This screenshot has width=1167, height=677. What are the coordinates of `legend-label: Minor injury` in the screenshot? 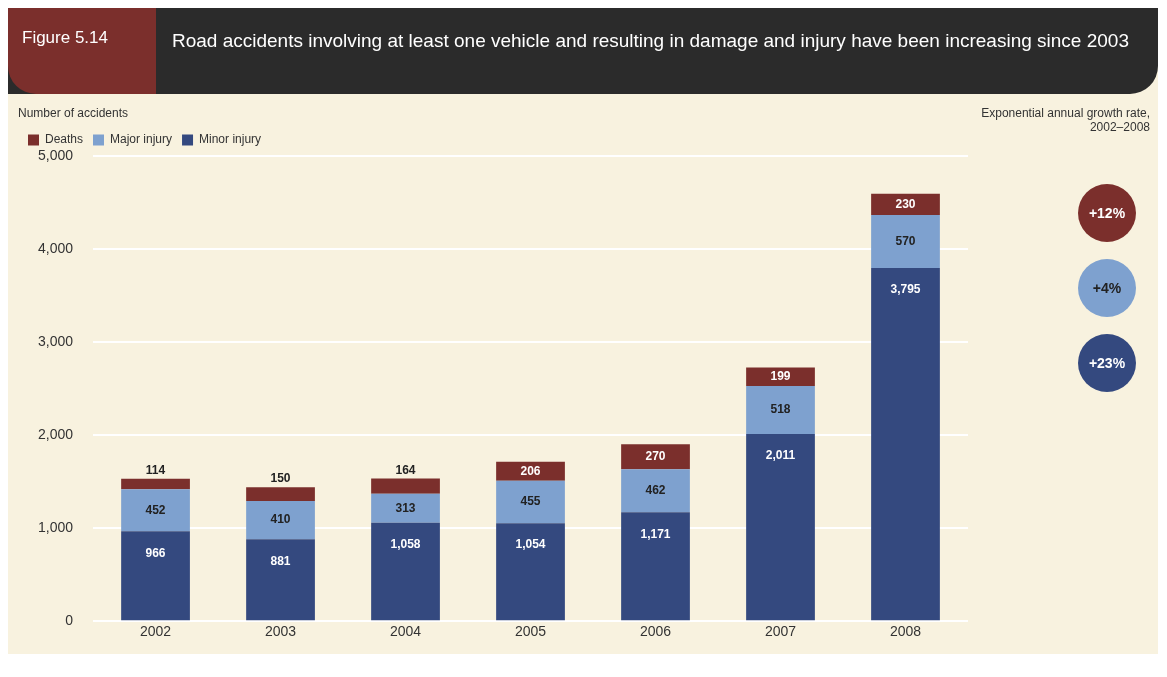 It's located at (230, 139).